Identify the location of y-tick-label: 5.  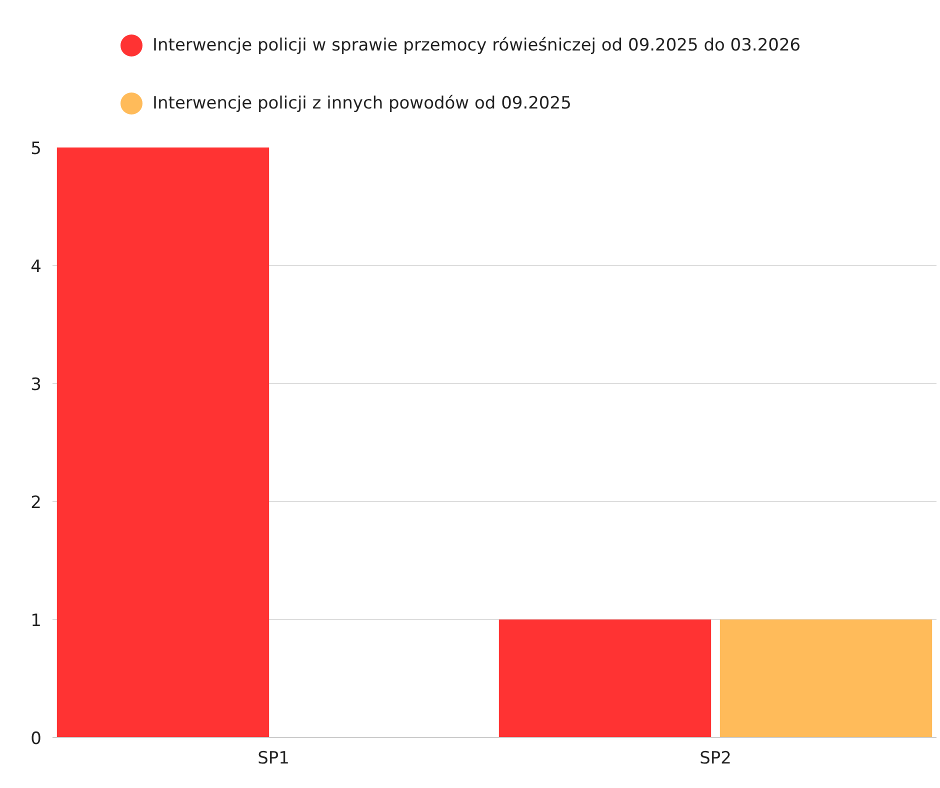
(36, 149).